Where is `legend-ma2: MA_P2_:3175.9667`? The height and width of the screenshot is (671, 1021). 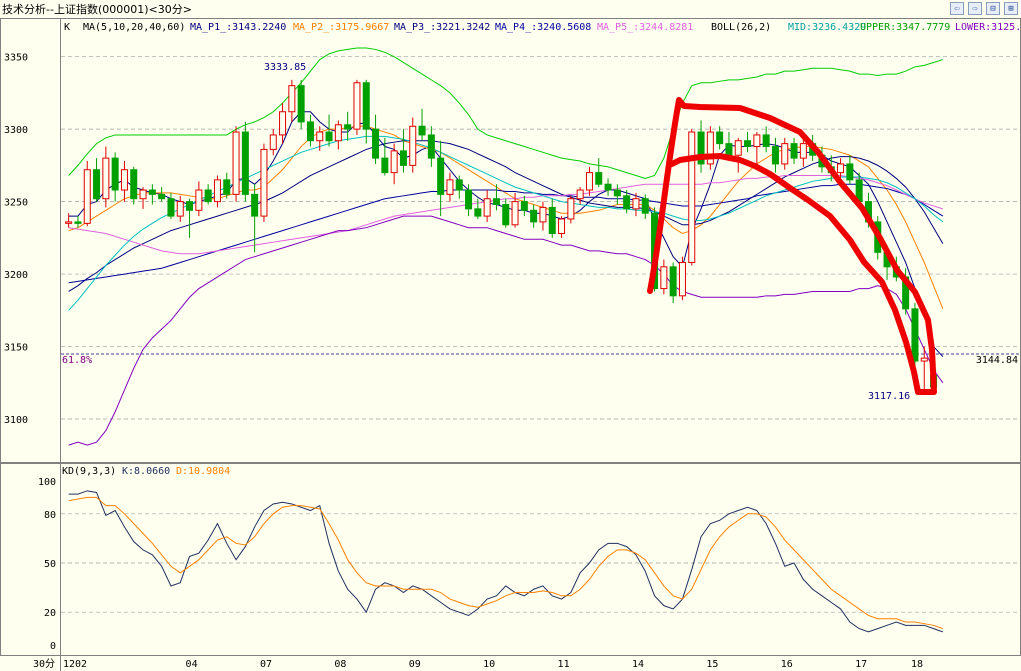 legend-ma2: MA_P2_:3175.9667 is located at coordinates (341, 27).